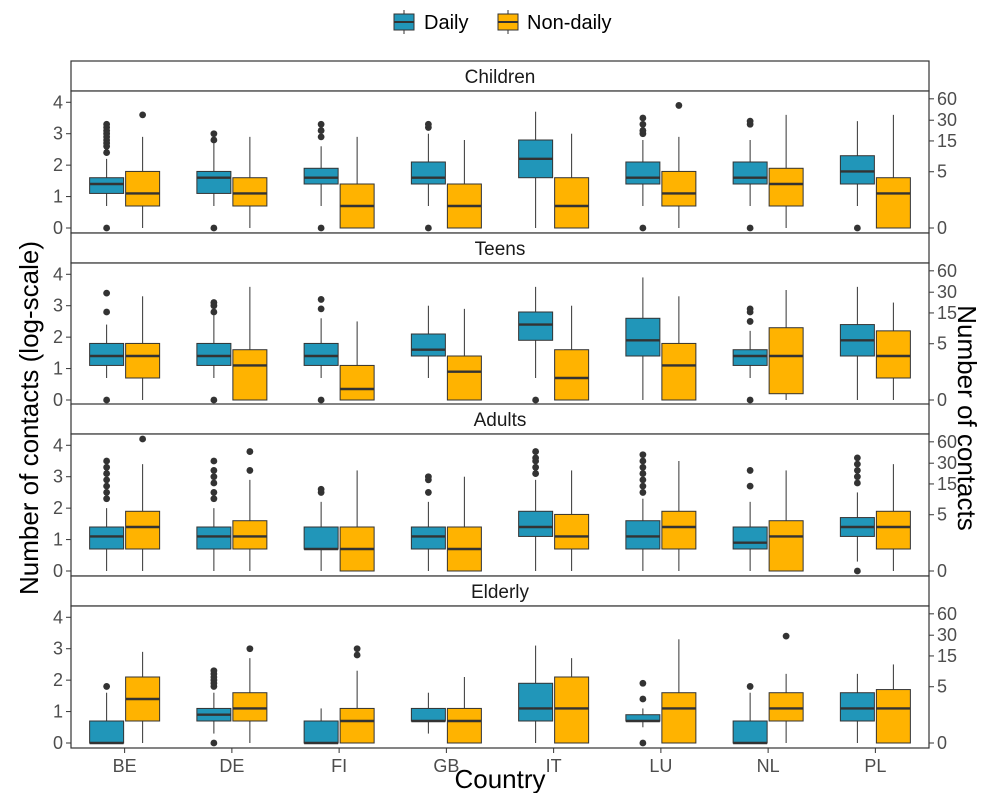 This screenshot has width=986, height=793. I want to click on y-axis-title-right: Number of contacts, so click(967, 417).